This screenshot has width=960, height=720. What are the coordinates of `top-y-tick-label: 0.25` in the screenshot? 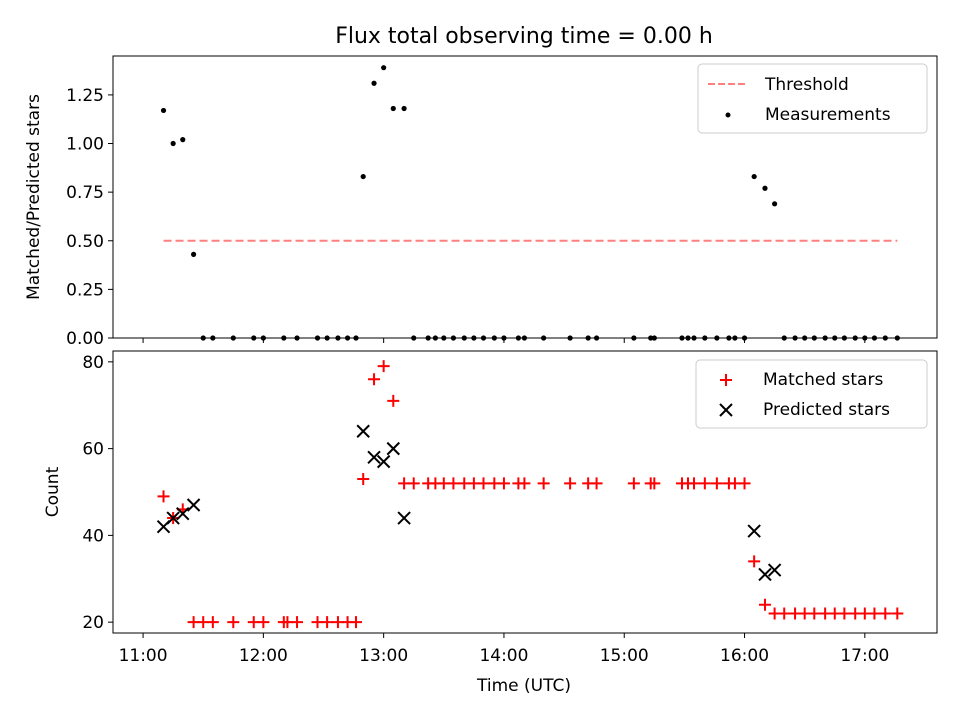 It's located at (85, 290).